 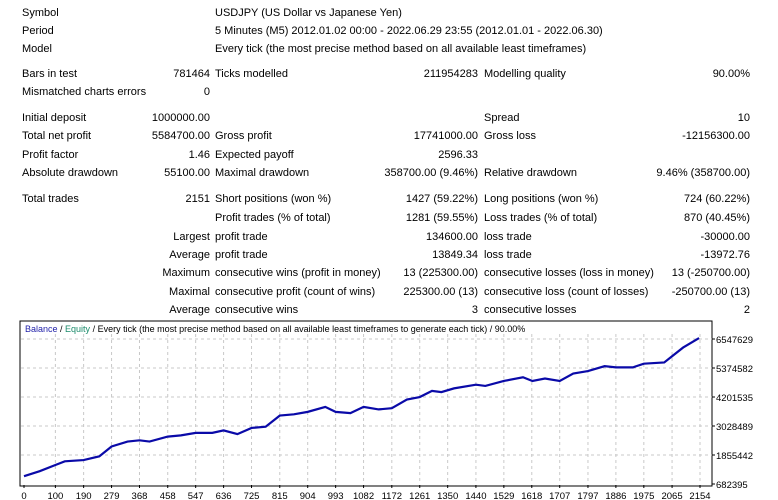 I want to click on stat-value: 10, so click(x=743, y=118).